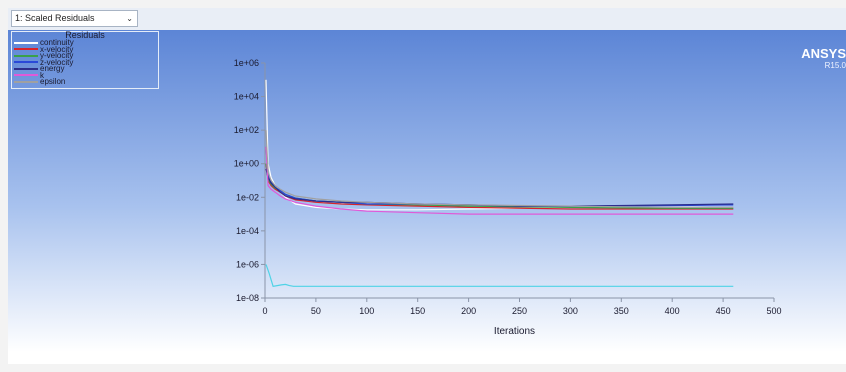 Image resolution: width=846 pixels, height=372 pixels. What do you see at coordinates (52, 68) in the screenshot?
I see `legend-label: energy` at bounding box center [52, 68].